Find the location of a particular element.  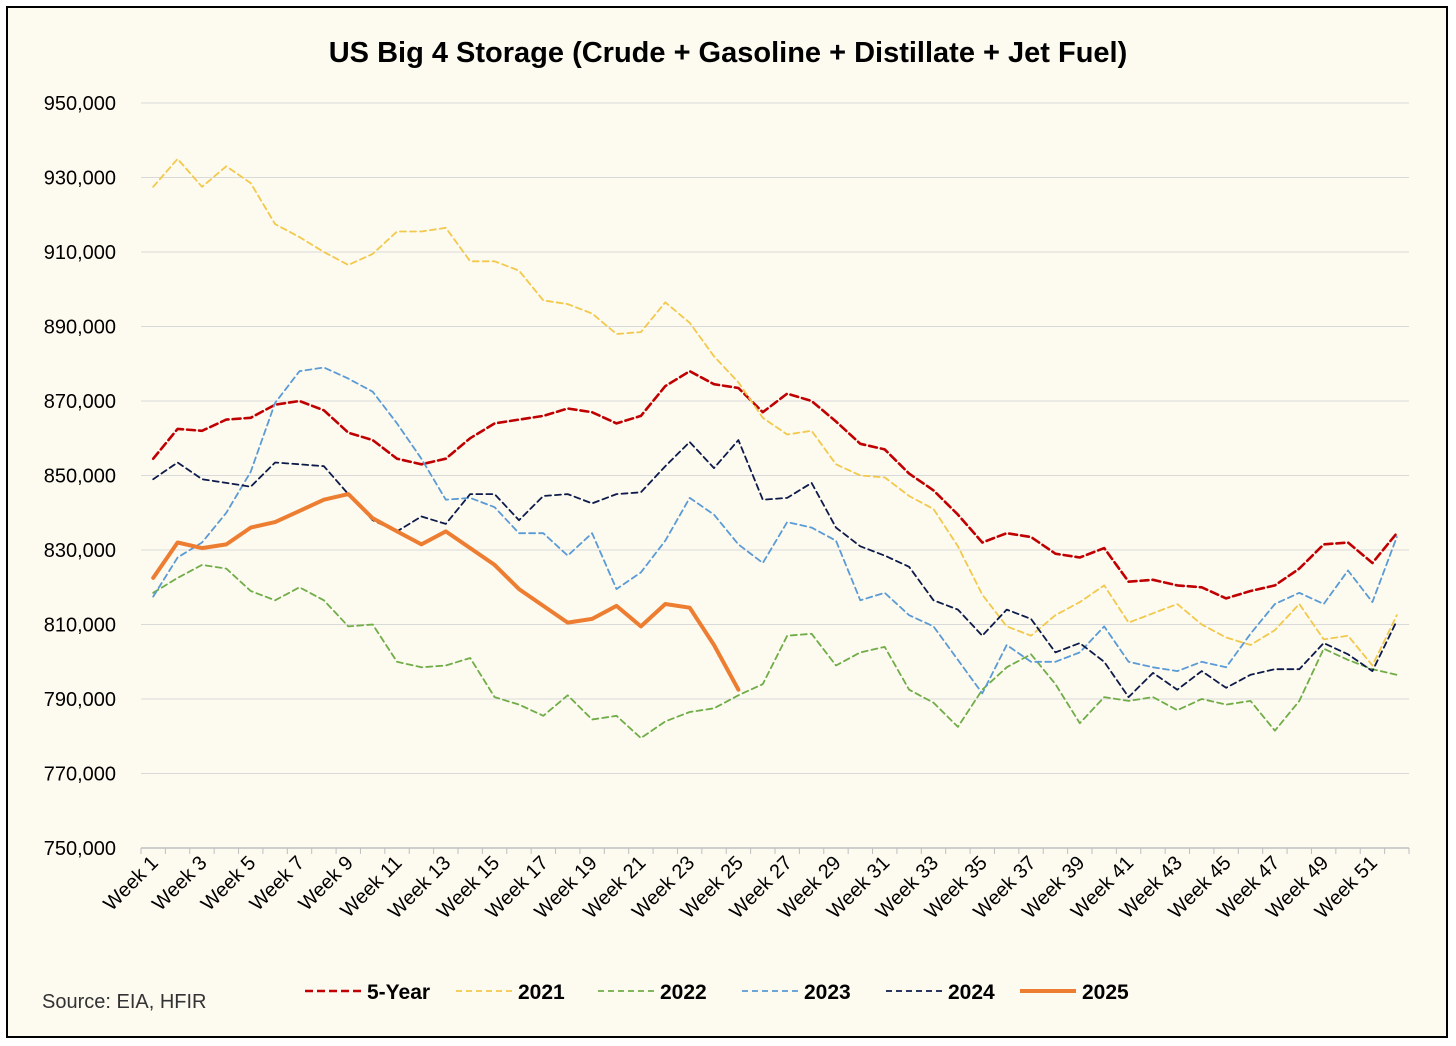

legend-label: 2022 is located at coordinates (683, 992).